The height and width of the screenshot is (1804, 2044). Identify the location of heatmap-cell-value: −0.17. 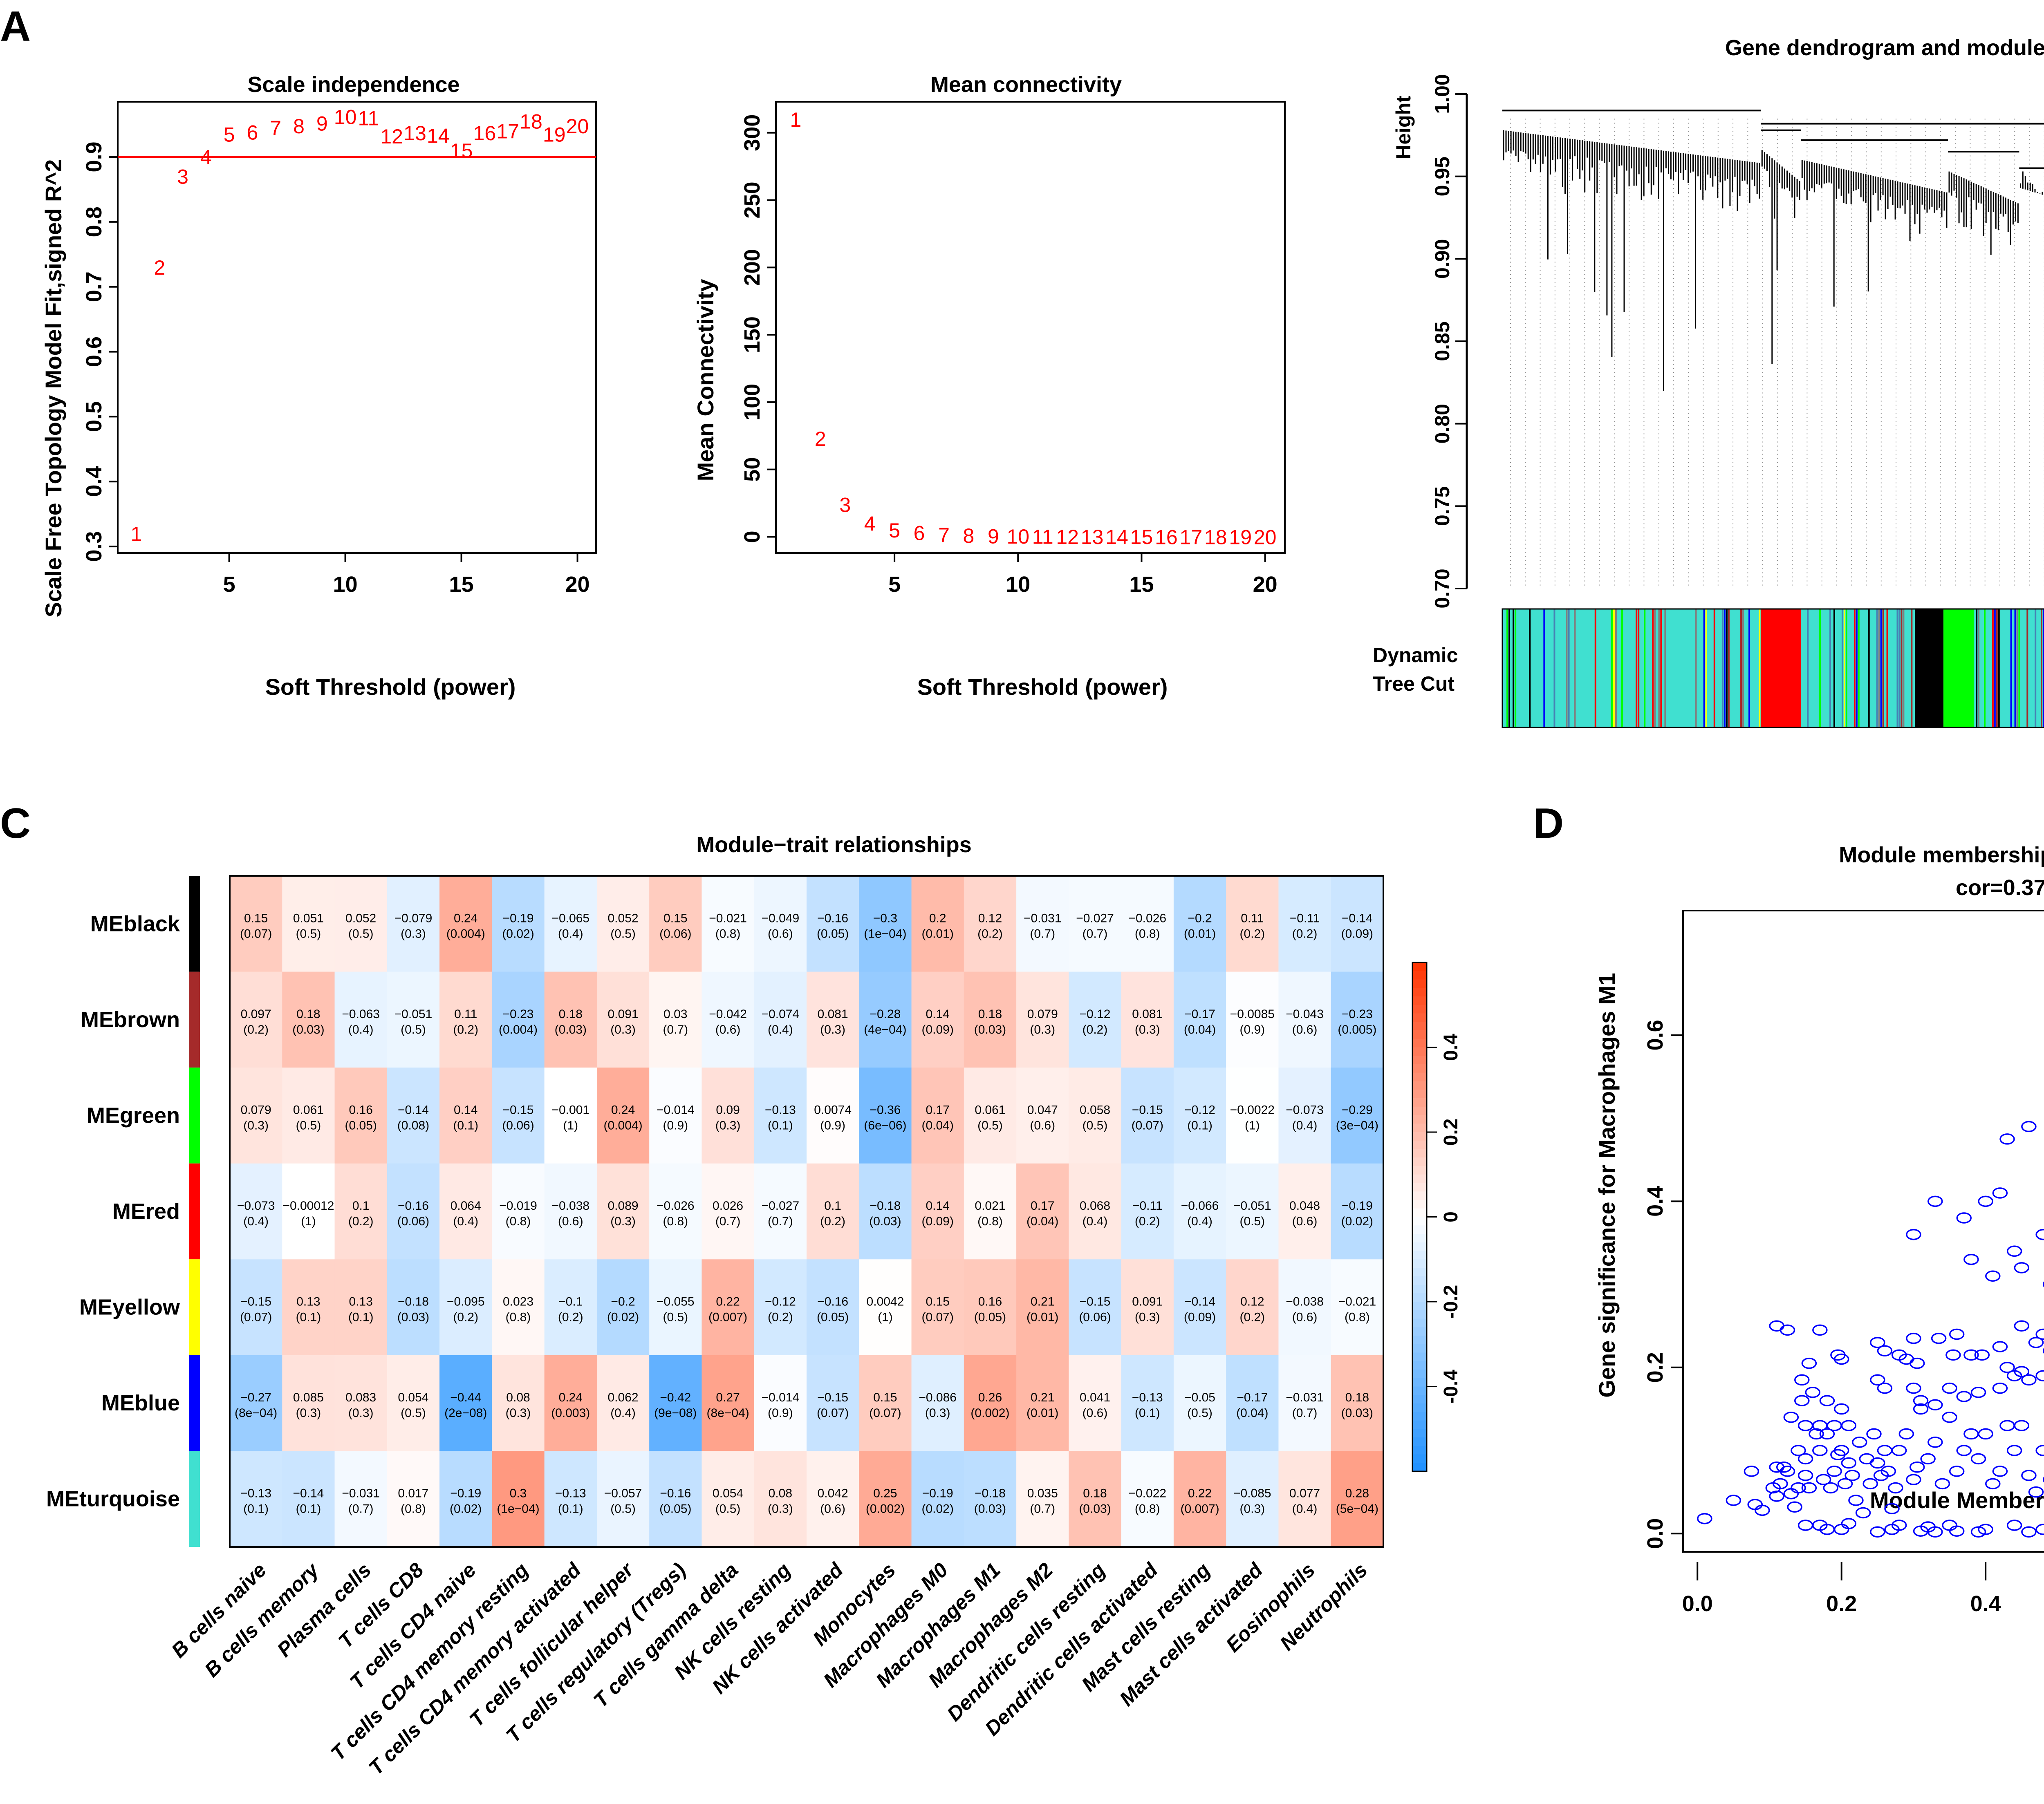
(1253, 1397).